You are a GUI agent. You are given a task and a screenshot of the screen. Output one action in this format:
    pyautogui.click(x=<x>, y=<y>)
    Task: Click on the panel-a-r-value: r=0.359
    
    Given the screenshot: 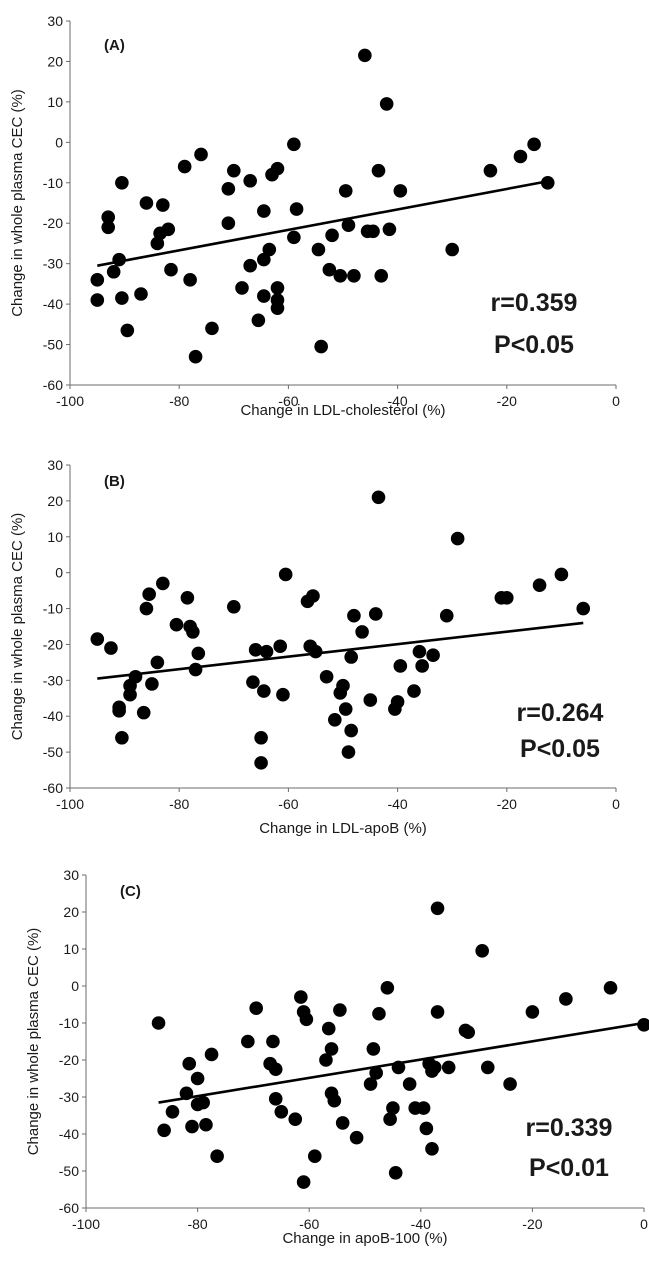 What is the action you would take?
    pyautogui.click(x=534, y=303)
    